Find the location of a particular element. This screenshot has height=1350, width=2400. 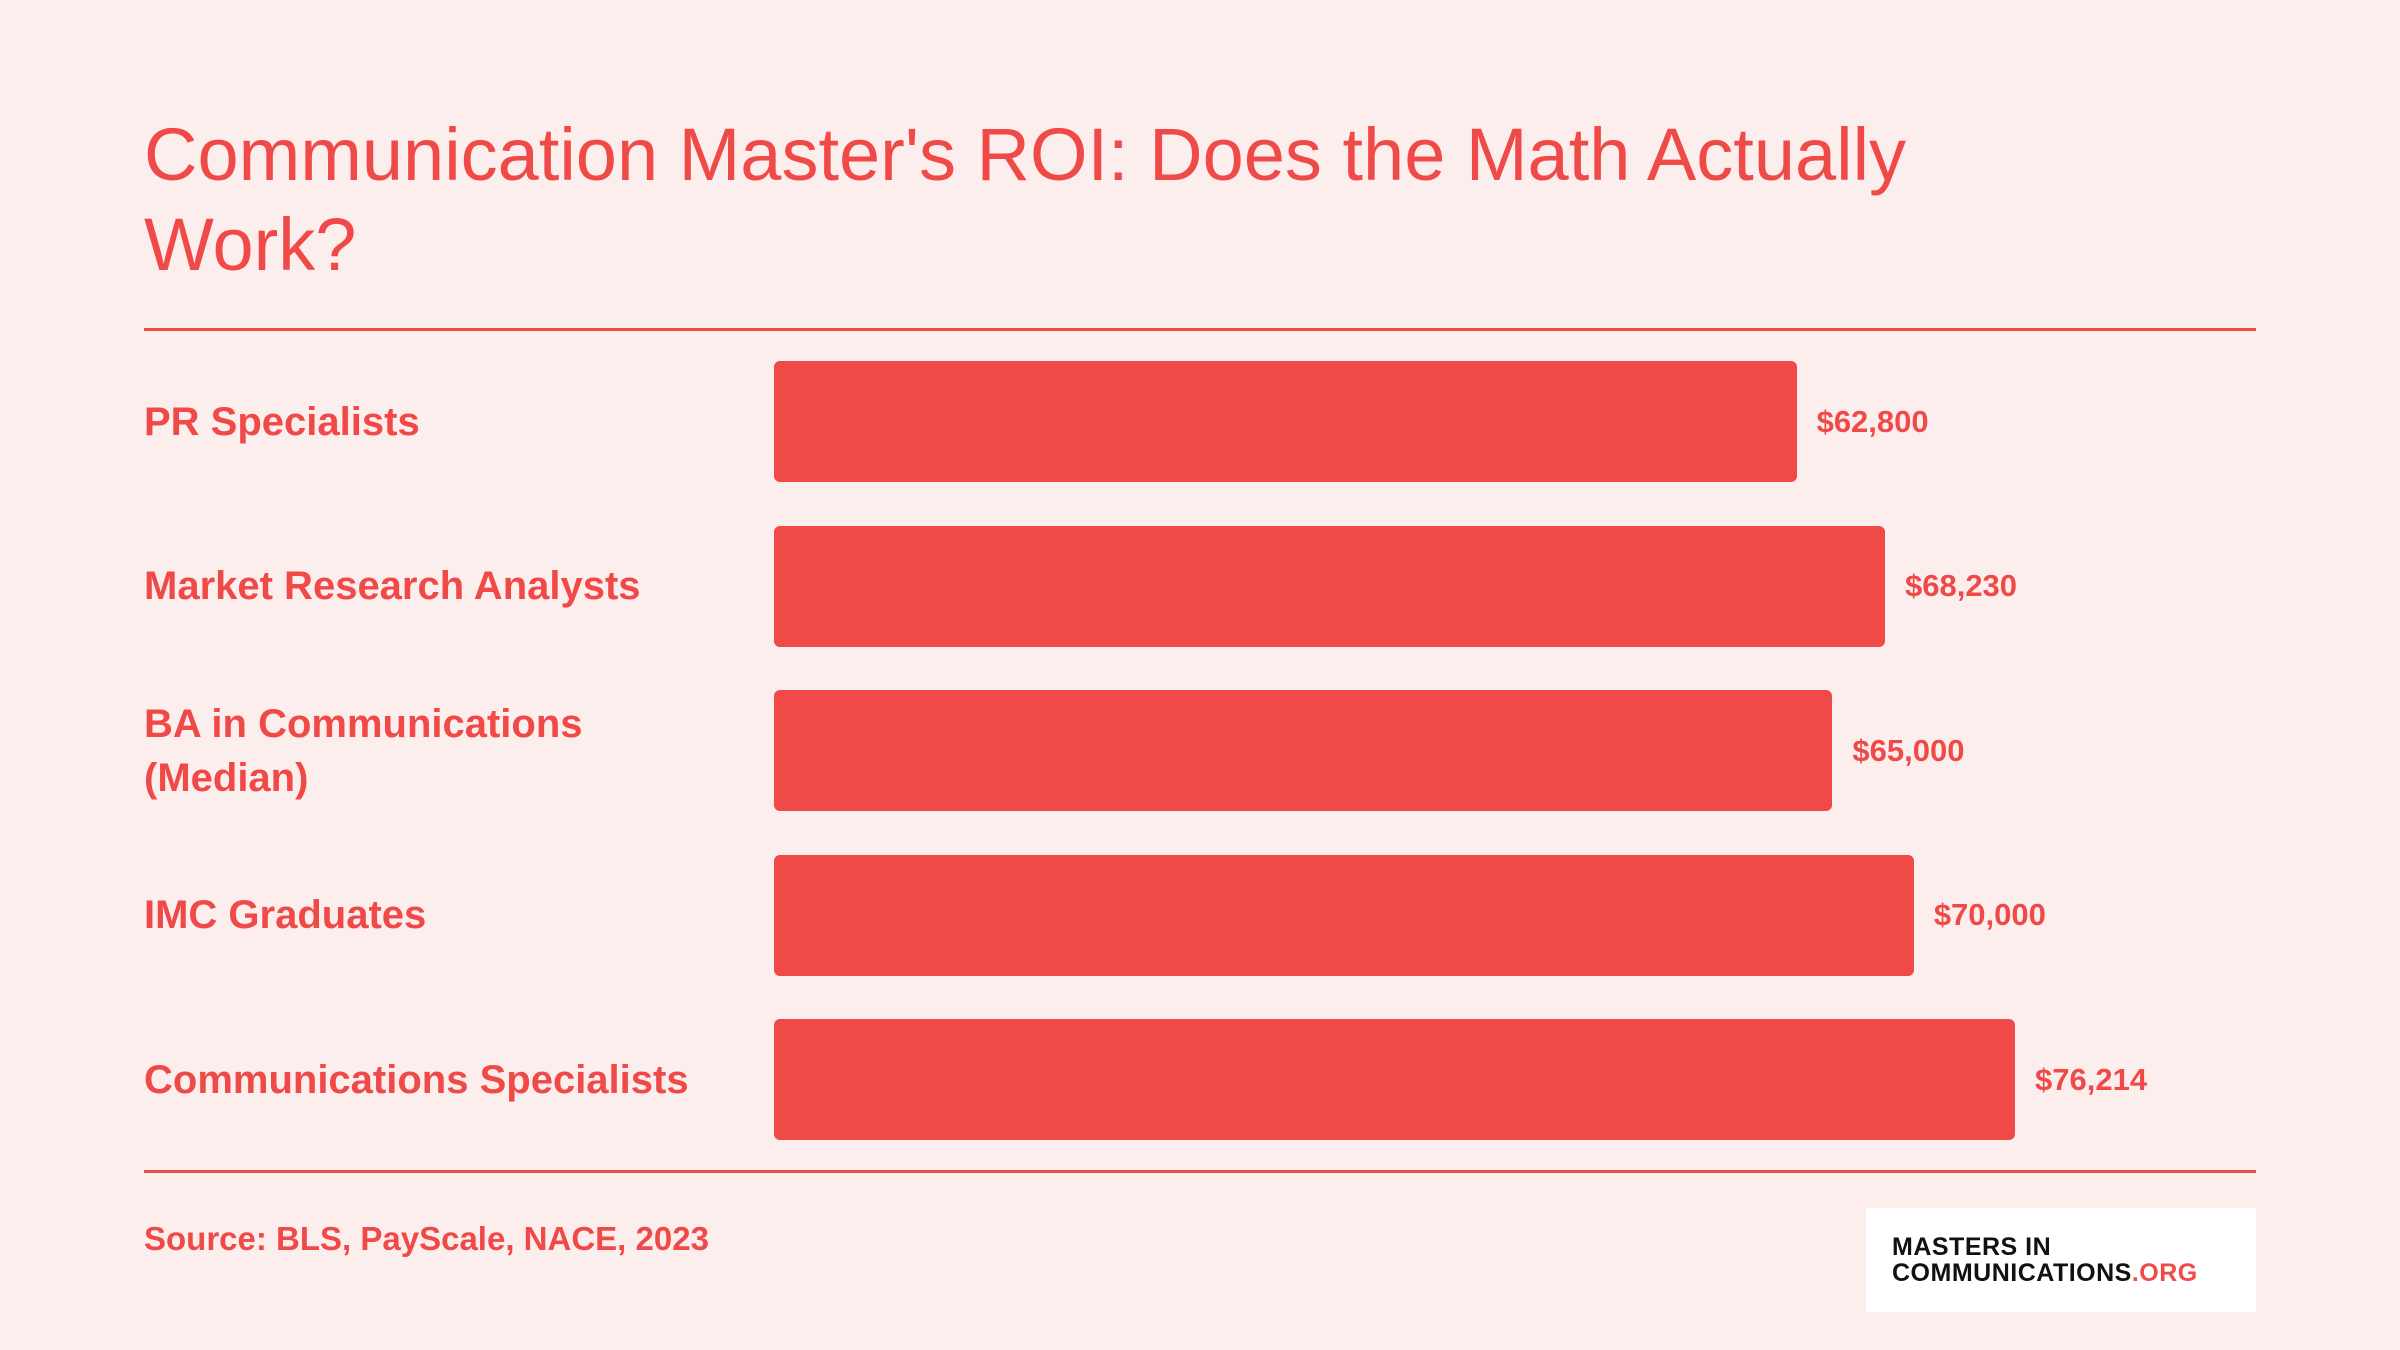

logo-line: COMMUNICATIONS.ORG is located at coordinates (2045, 1273).